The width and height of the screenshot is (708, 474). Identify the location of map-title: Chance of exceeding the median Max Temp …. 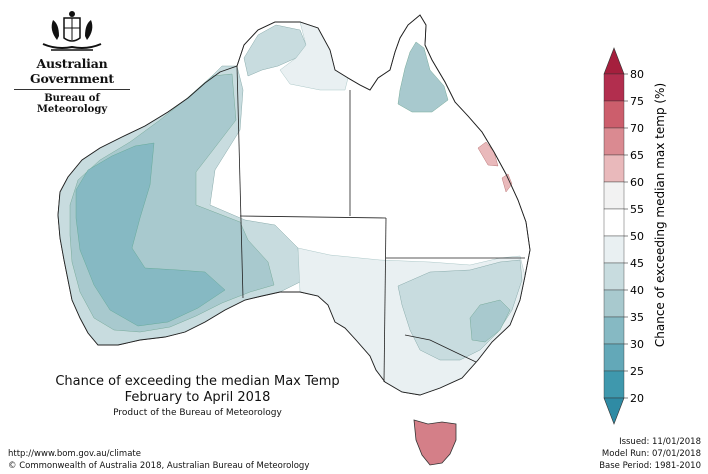
(197, 396).